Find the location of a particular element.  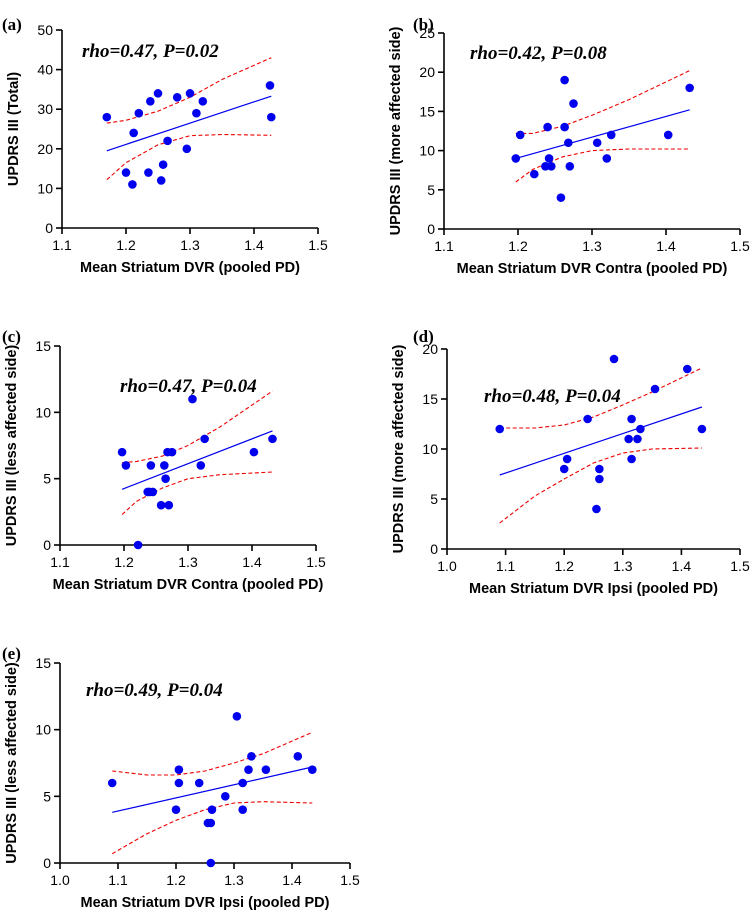

correlation-annotation: rho=0.47, P=0.04 is located at coordinates (188, 386).